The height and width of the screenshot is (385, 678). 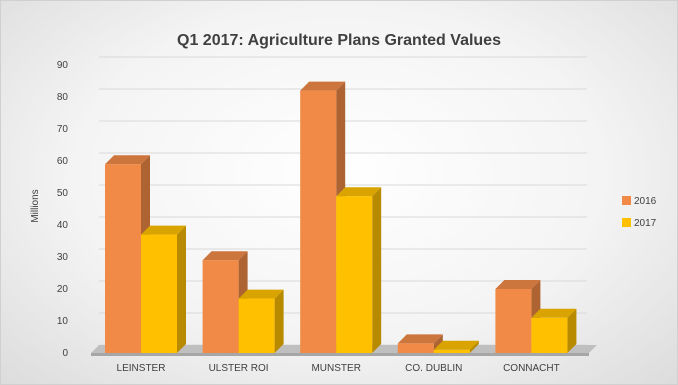 What do you see at coordinates (63, 257) in the screenshot?
I see `y-tick-label: 30` at bounding box center [63, 257].